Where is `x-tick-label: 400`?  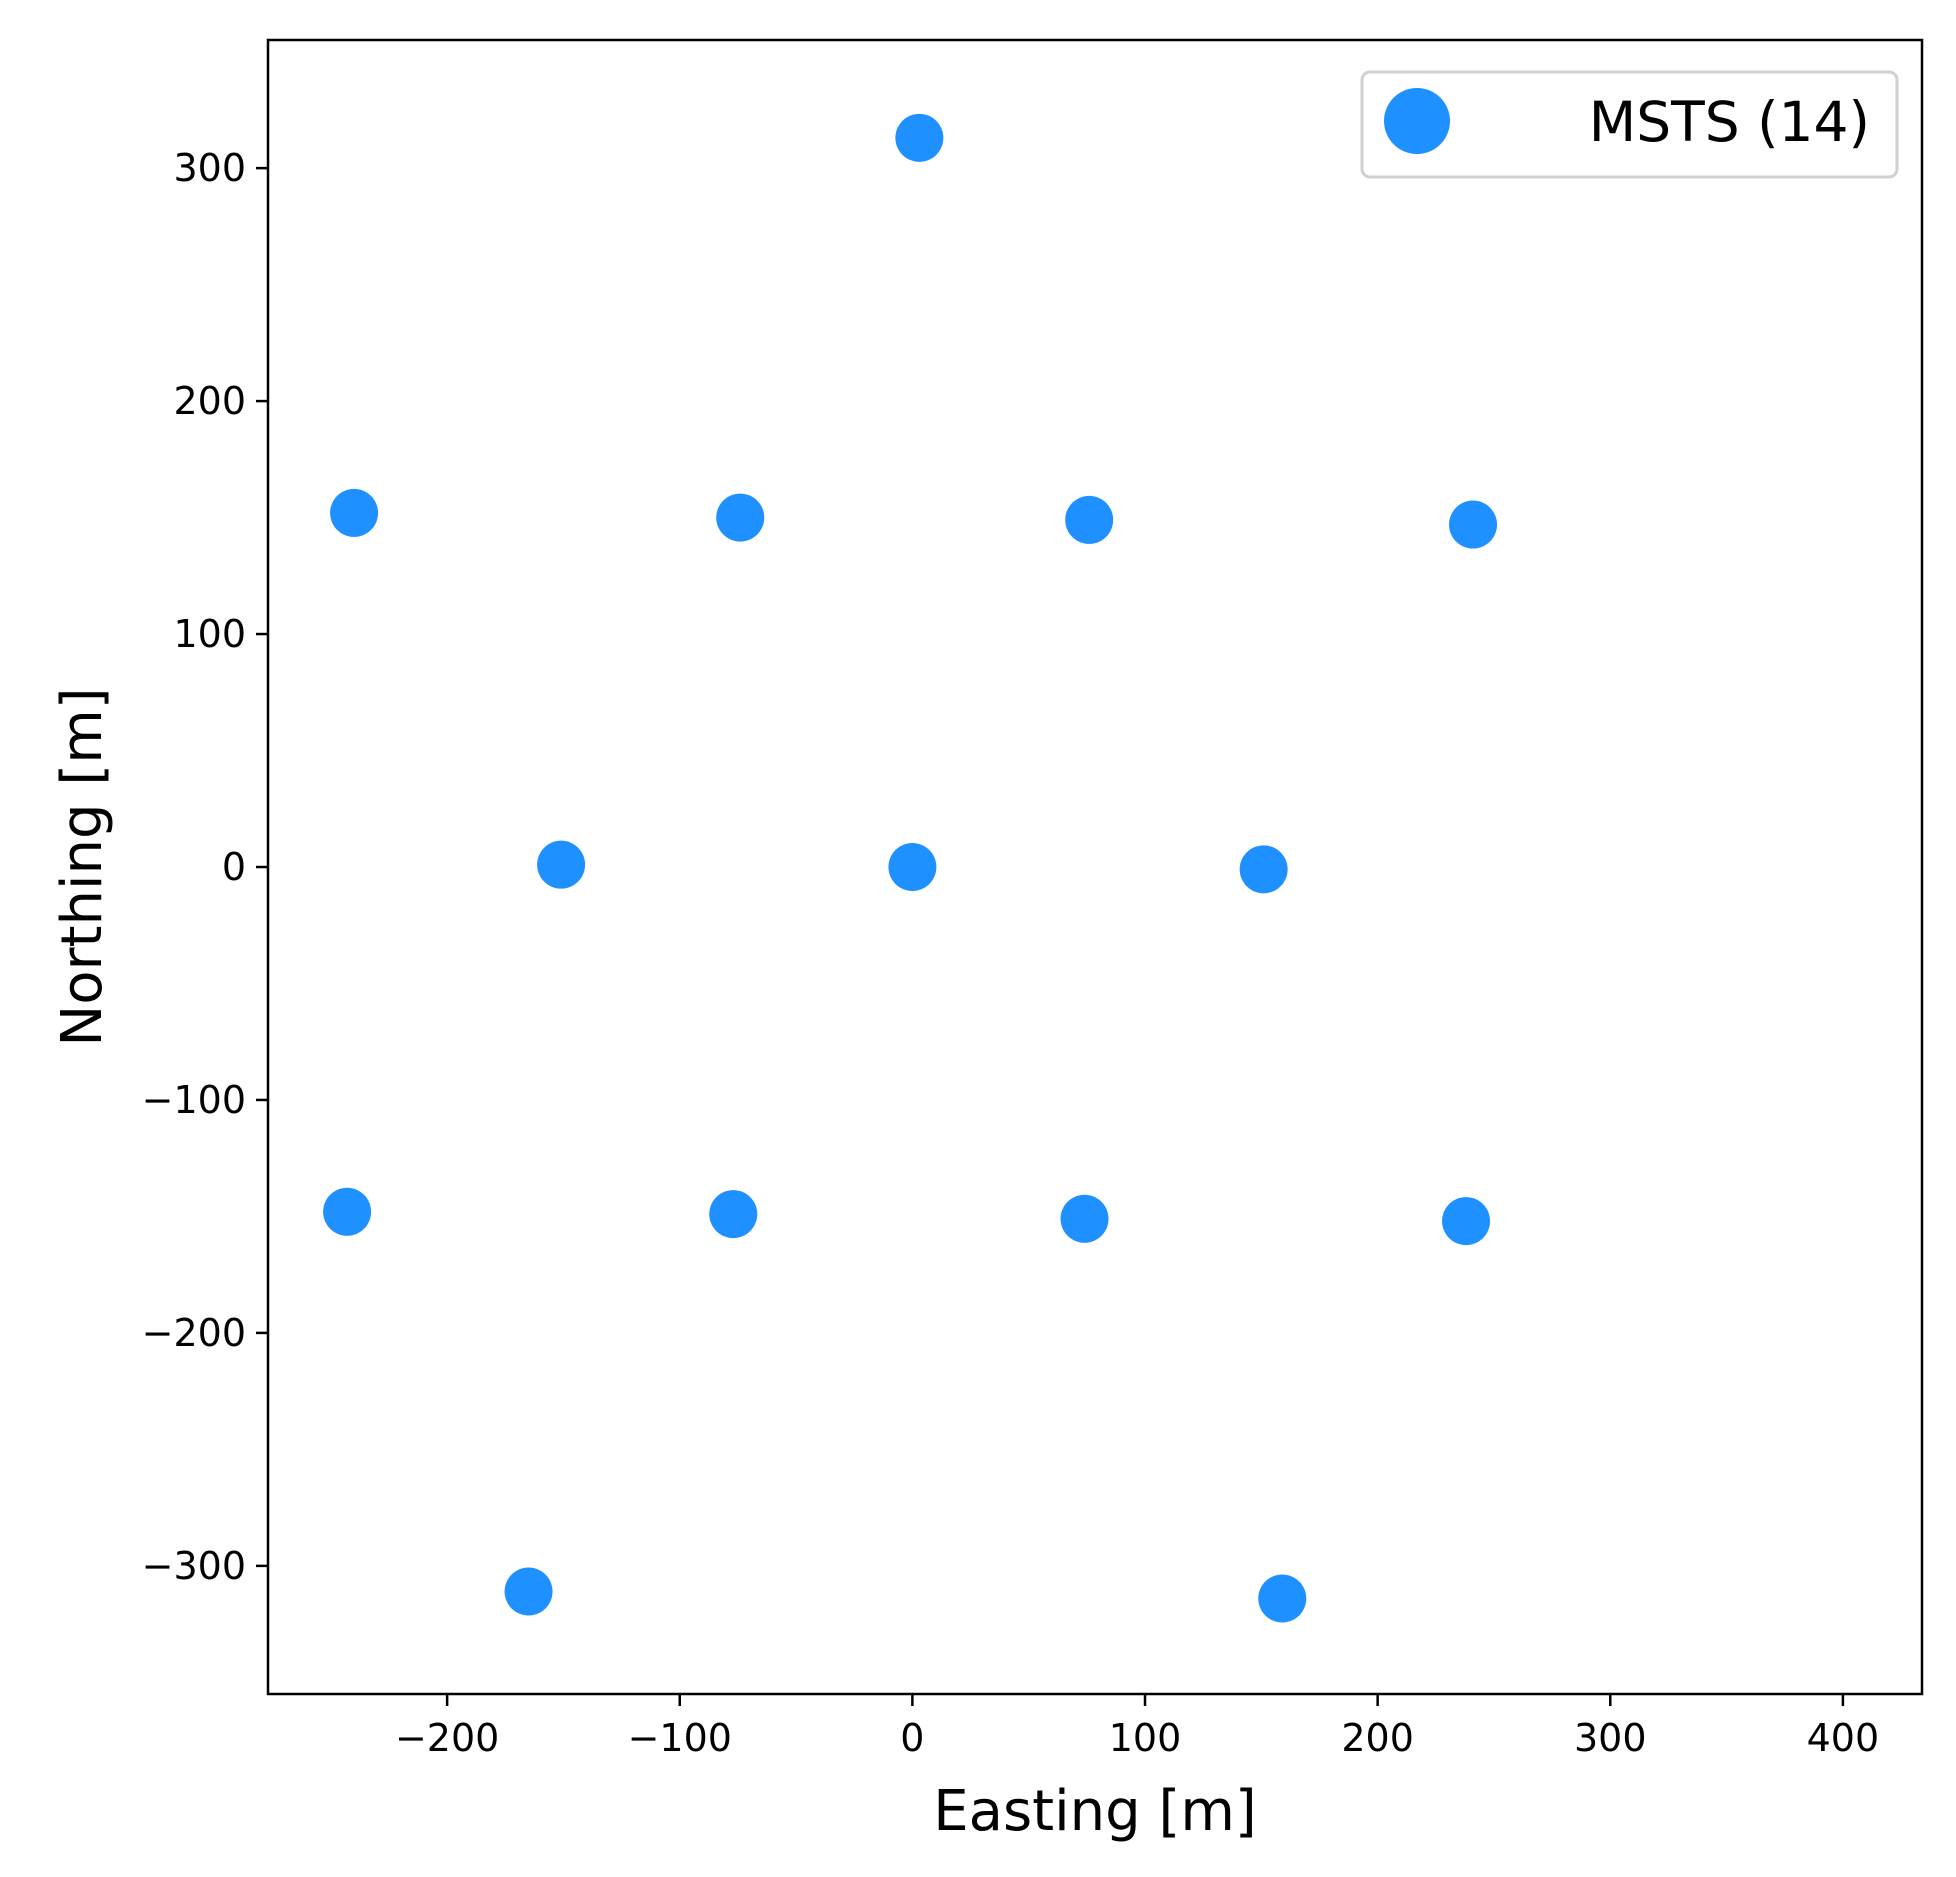
x-tick-label: 400 is located at coordinates (1843, 1738).